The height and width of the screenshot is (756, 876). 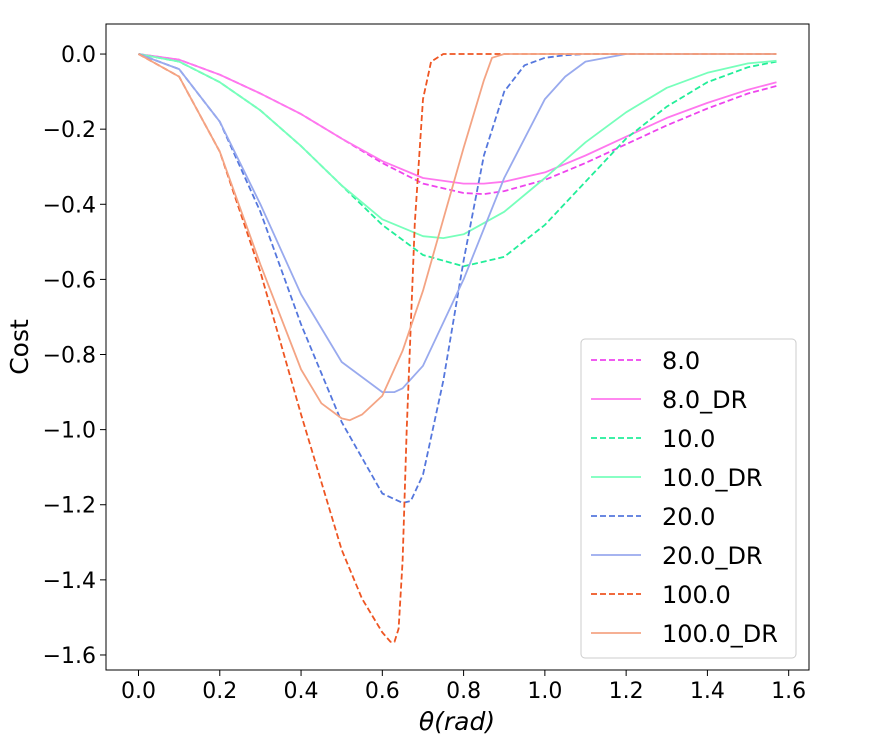 I want to click on y-tick-label: −0.4, so click(x=69, y=205).